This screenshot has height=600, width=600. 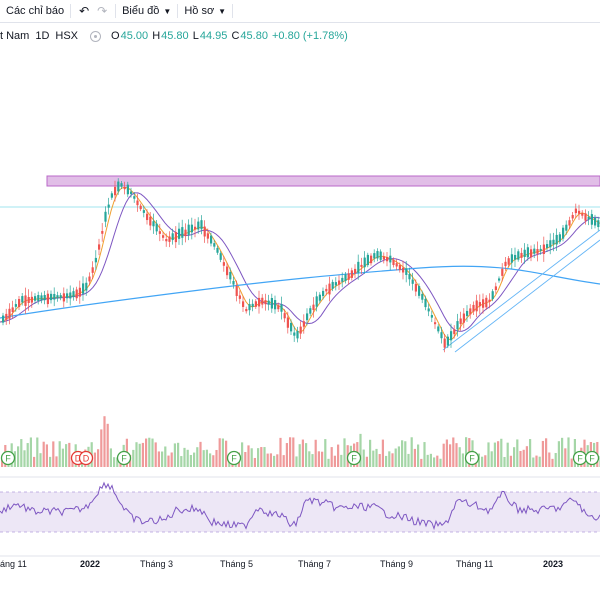 I want to click on profile-menu-button: Hồ sơ ▼, so click(x=205, y=11).